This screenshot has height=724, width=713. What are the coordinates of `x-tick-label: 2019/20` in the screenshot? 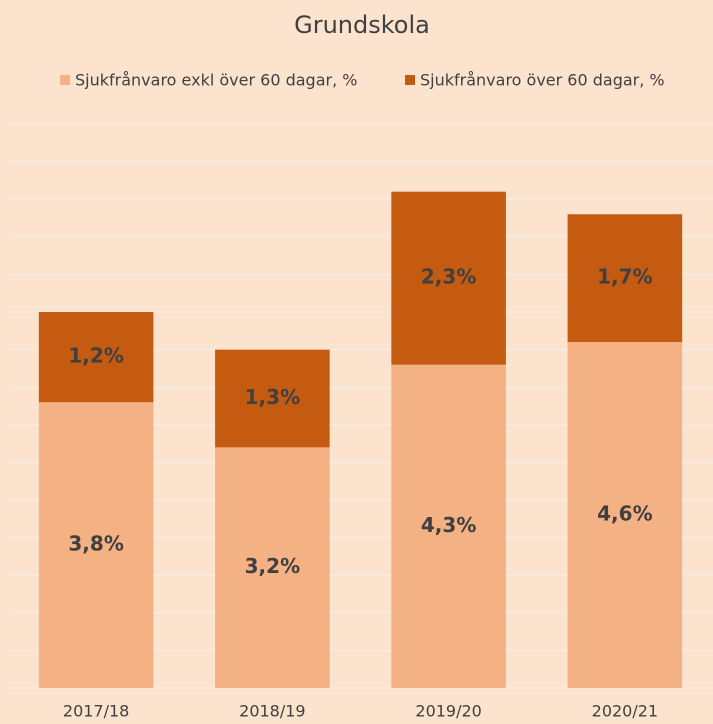 It's located at (448, 711).